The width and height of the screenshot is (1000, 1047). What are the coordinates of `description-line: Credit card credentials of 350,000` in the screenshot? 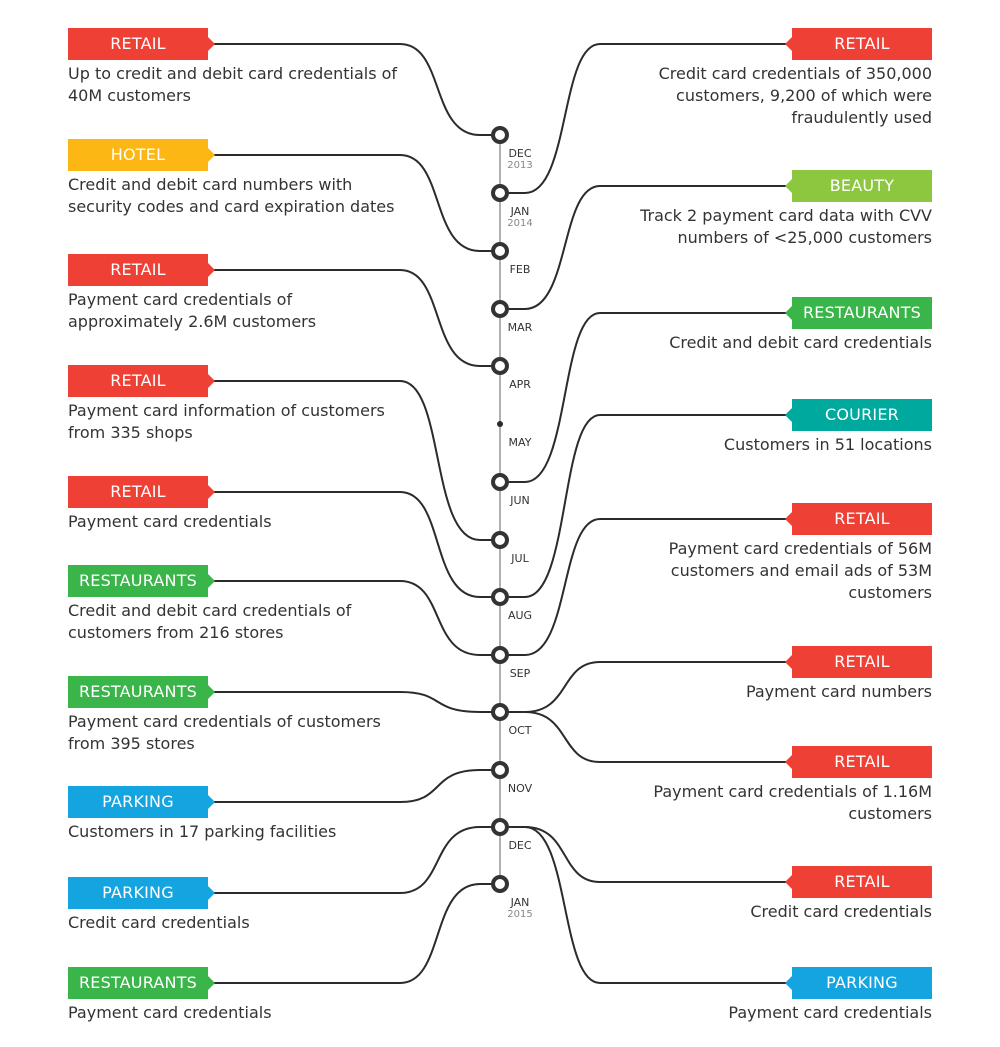 It's located at (795, 73).